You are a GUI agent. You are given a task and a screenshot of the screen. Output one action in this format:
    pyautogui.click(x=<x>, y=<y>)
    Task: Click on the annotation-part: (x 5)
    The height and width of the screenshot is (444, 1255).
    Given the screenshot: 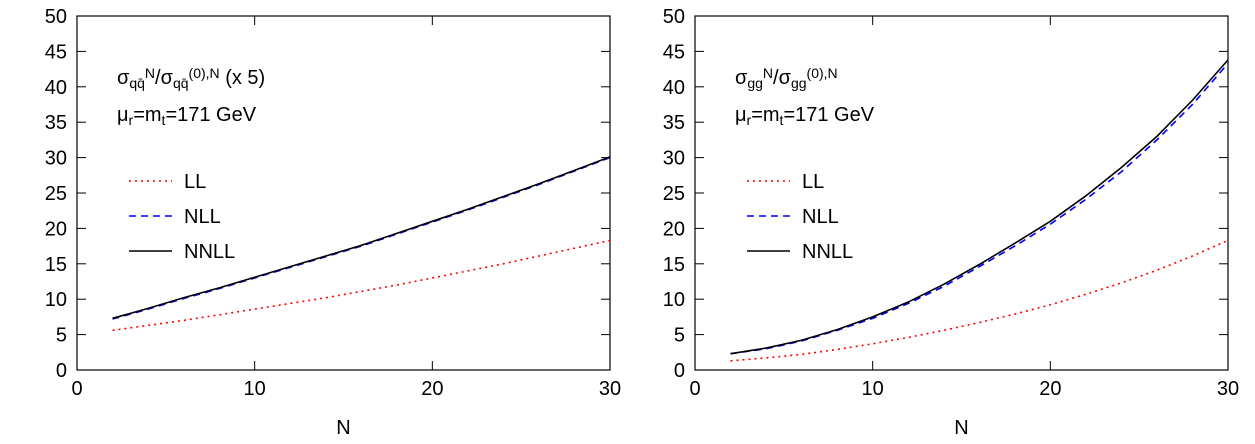 What is the action you would take?
    pyautogui.click(x=243, y=78)
    